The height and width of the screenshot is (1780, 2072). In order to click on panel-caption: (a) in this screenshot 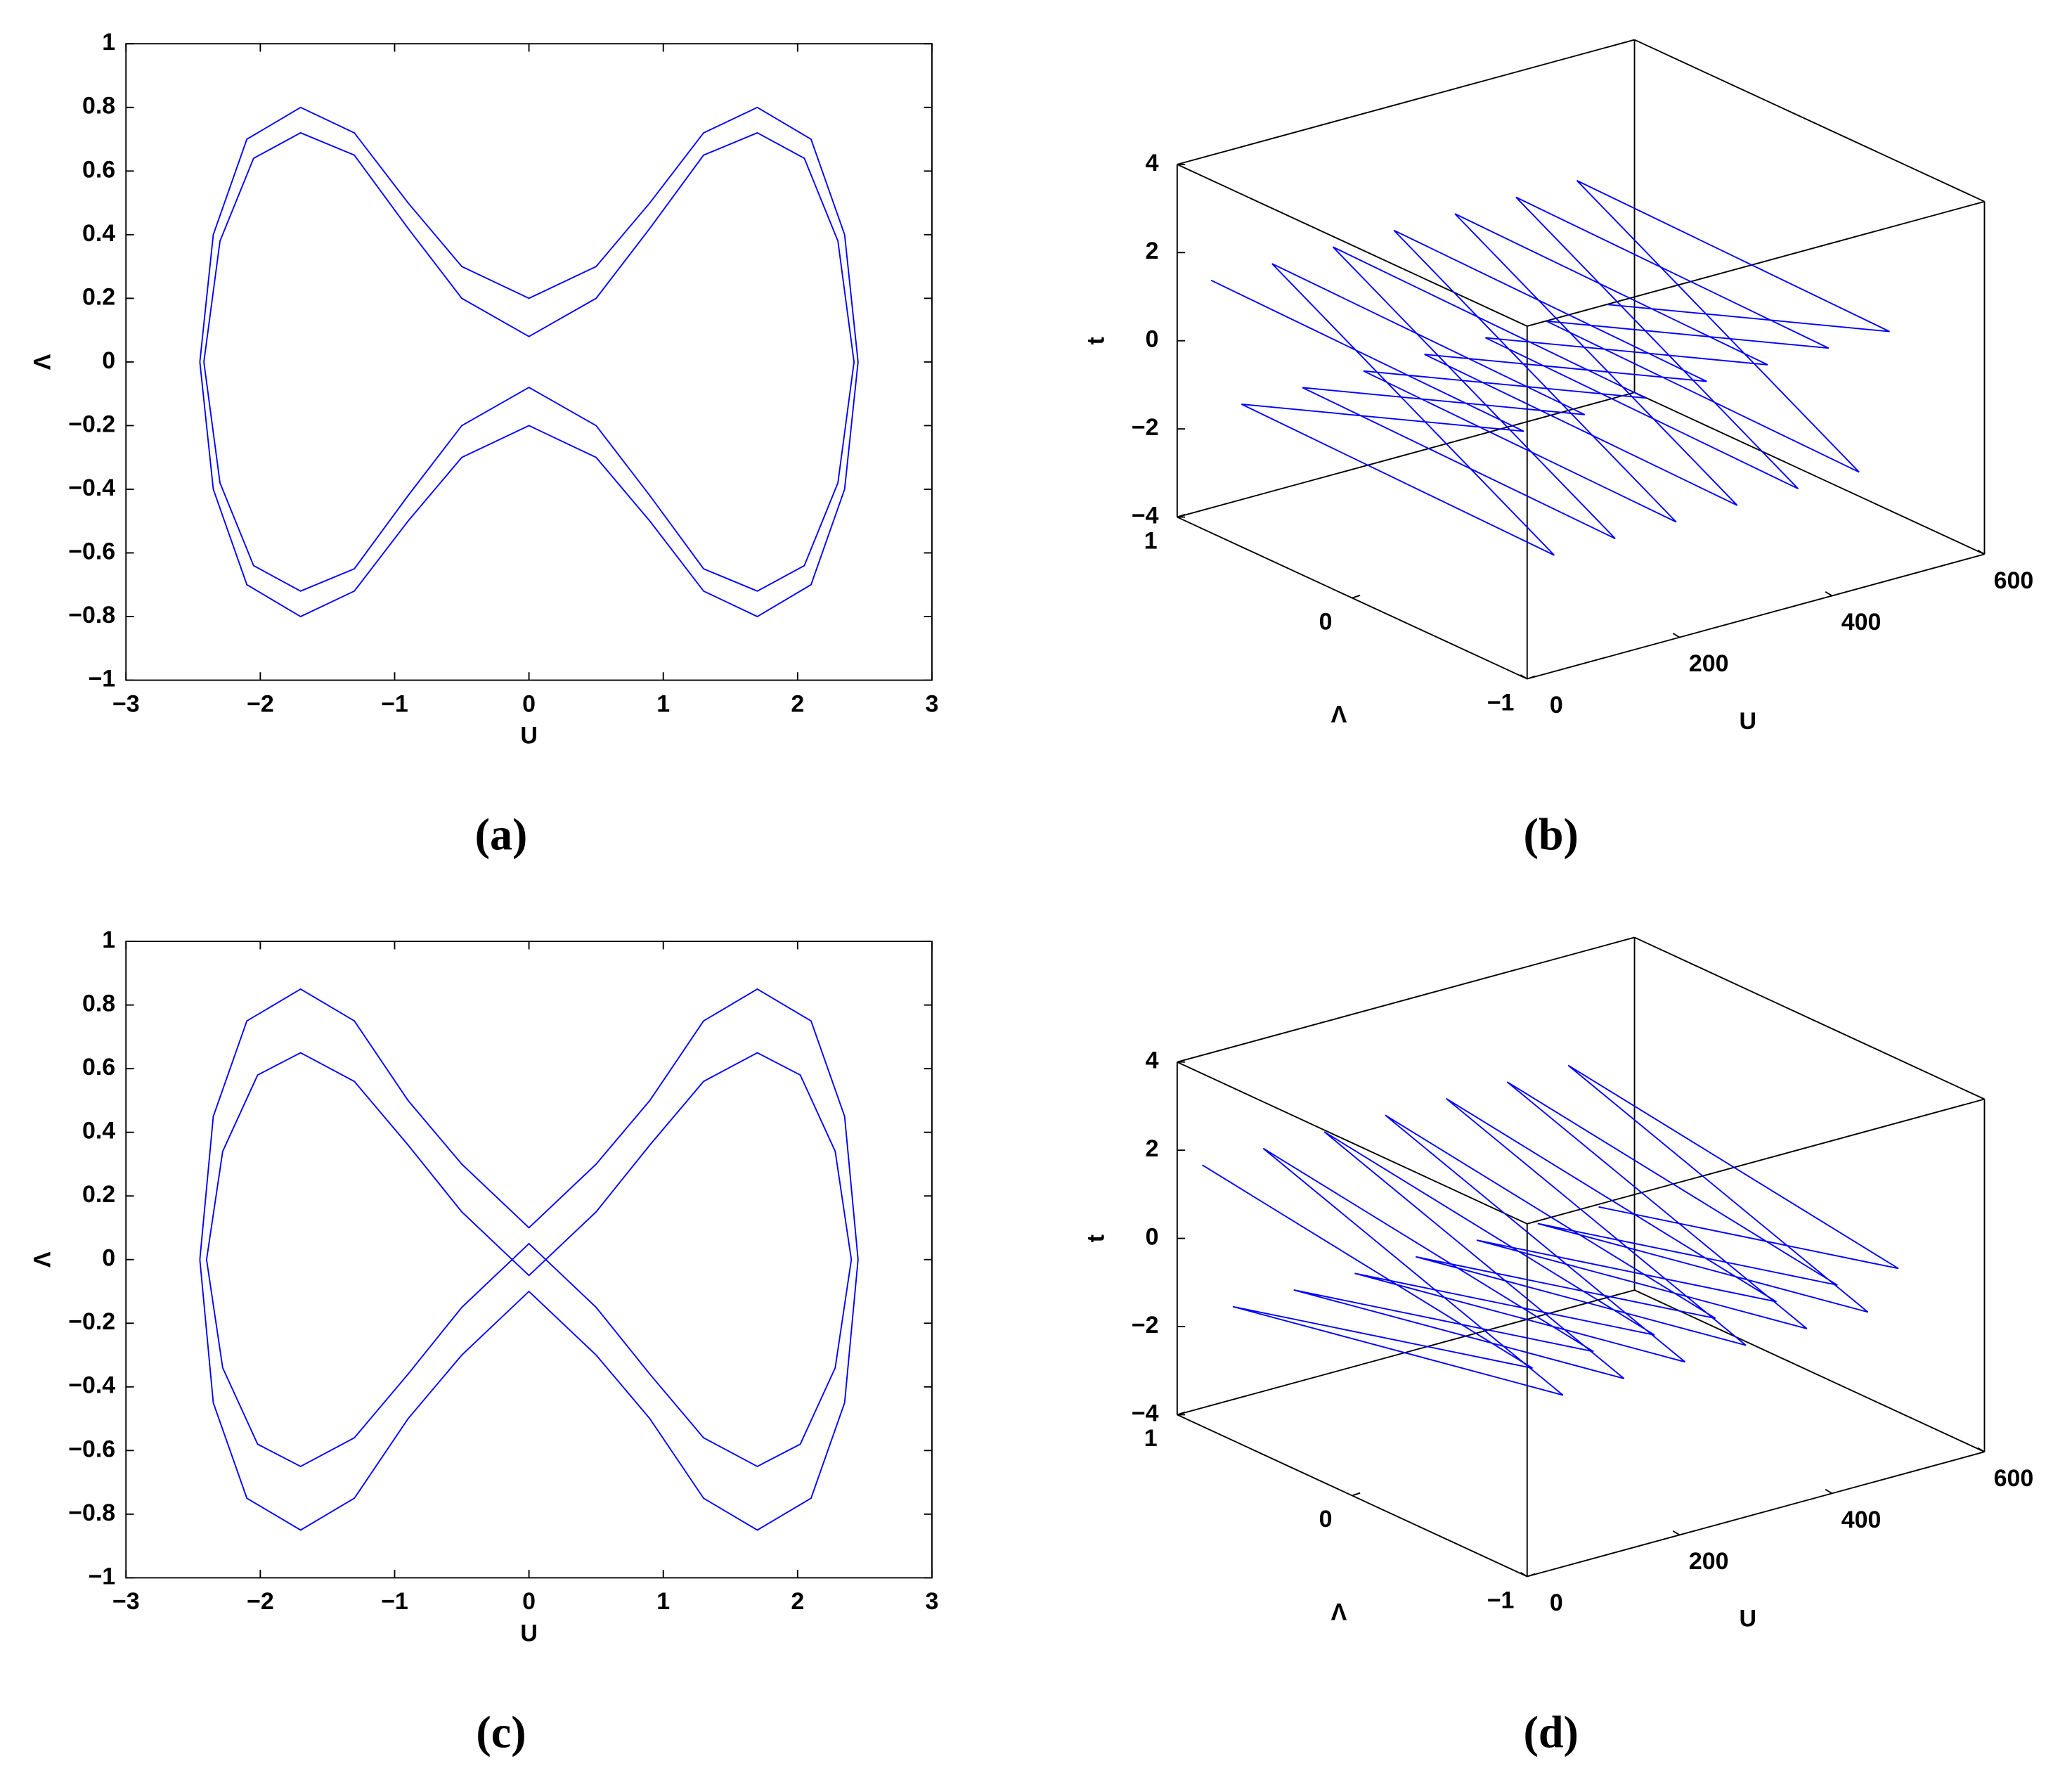, I will do `click(501, 835)`.